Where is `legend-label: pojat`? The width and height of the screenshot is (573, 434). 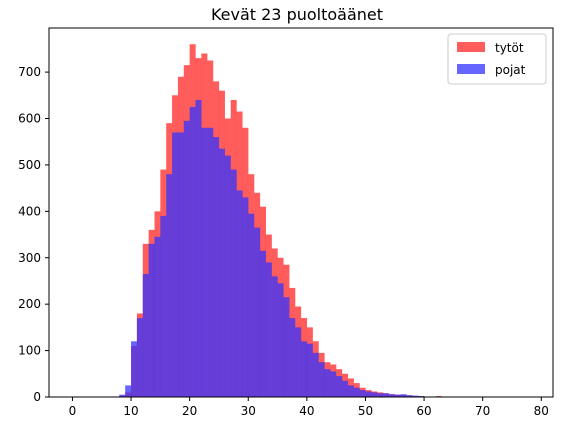
legend-label: pojat is located at coordinates (510, 70).